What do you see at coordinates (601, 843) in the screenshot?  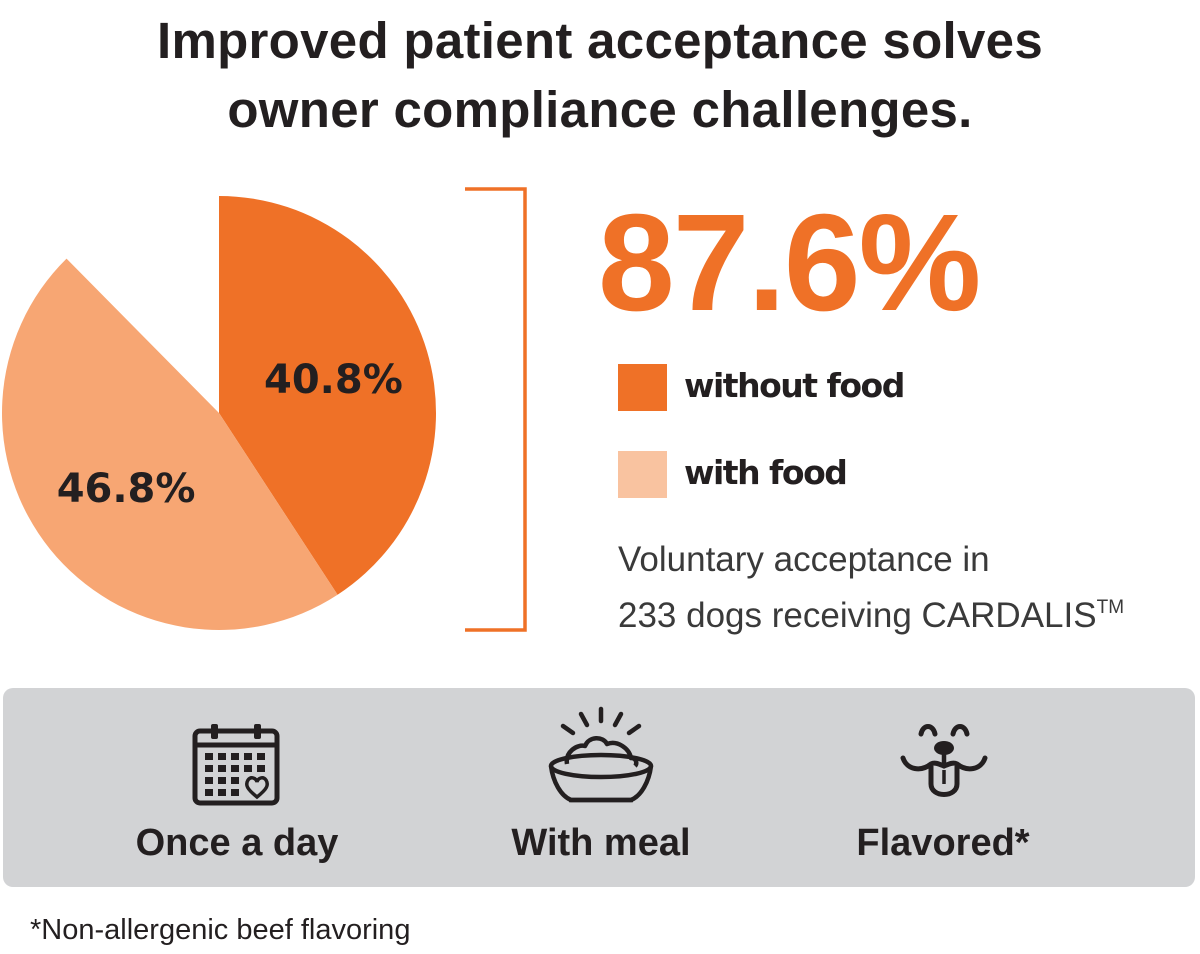 I see `feature-label-with-meal: With meal` at bounding box center [601, 843].